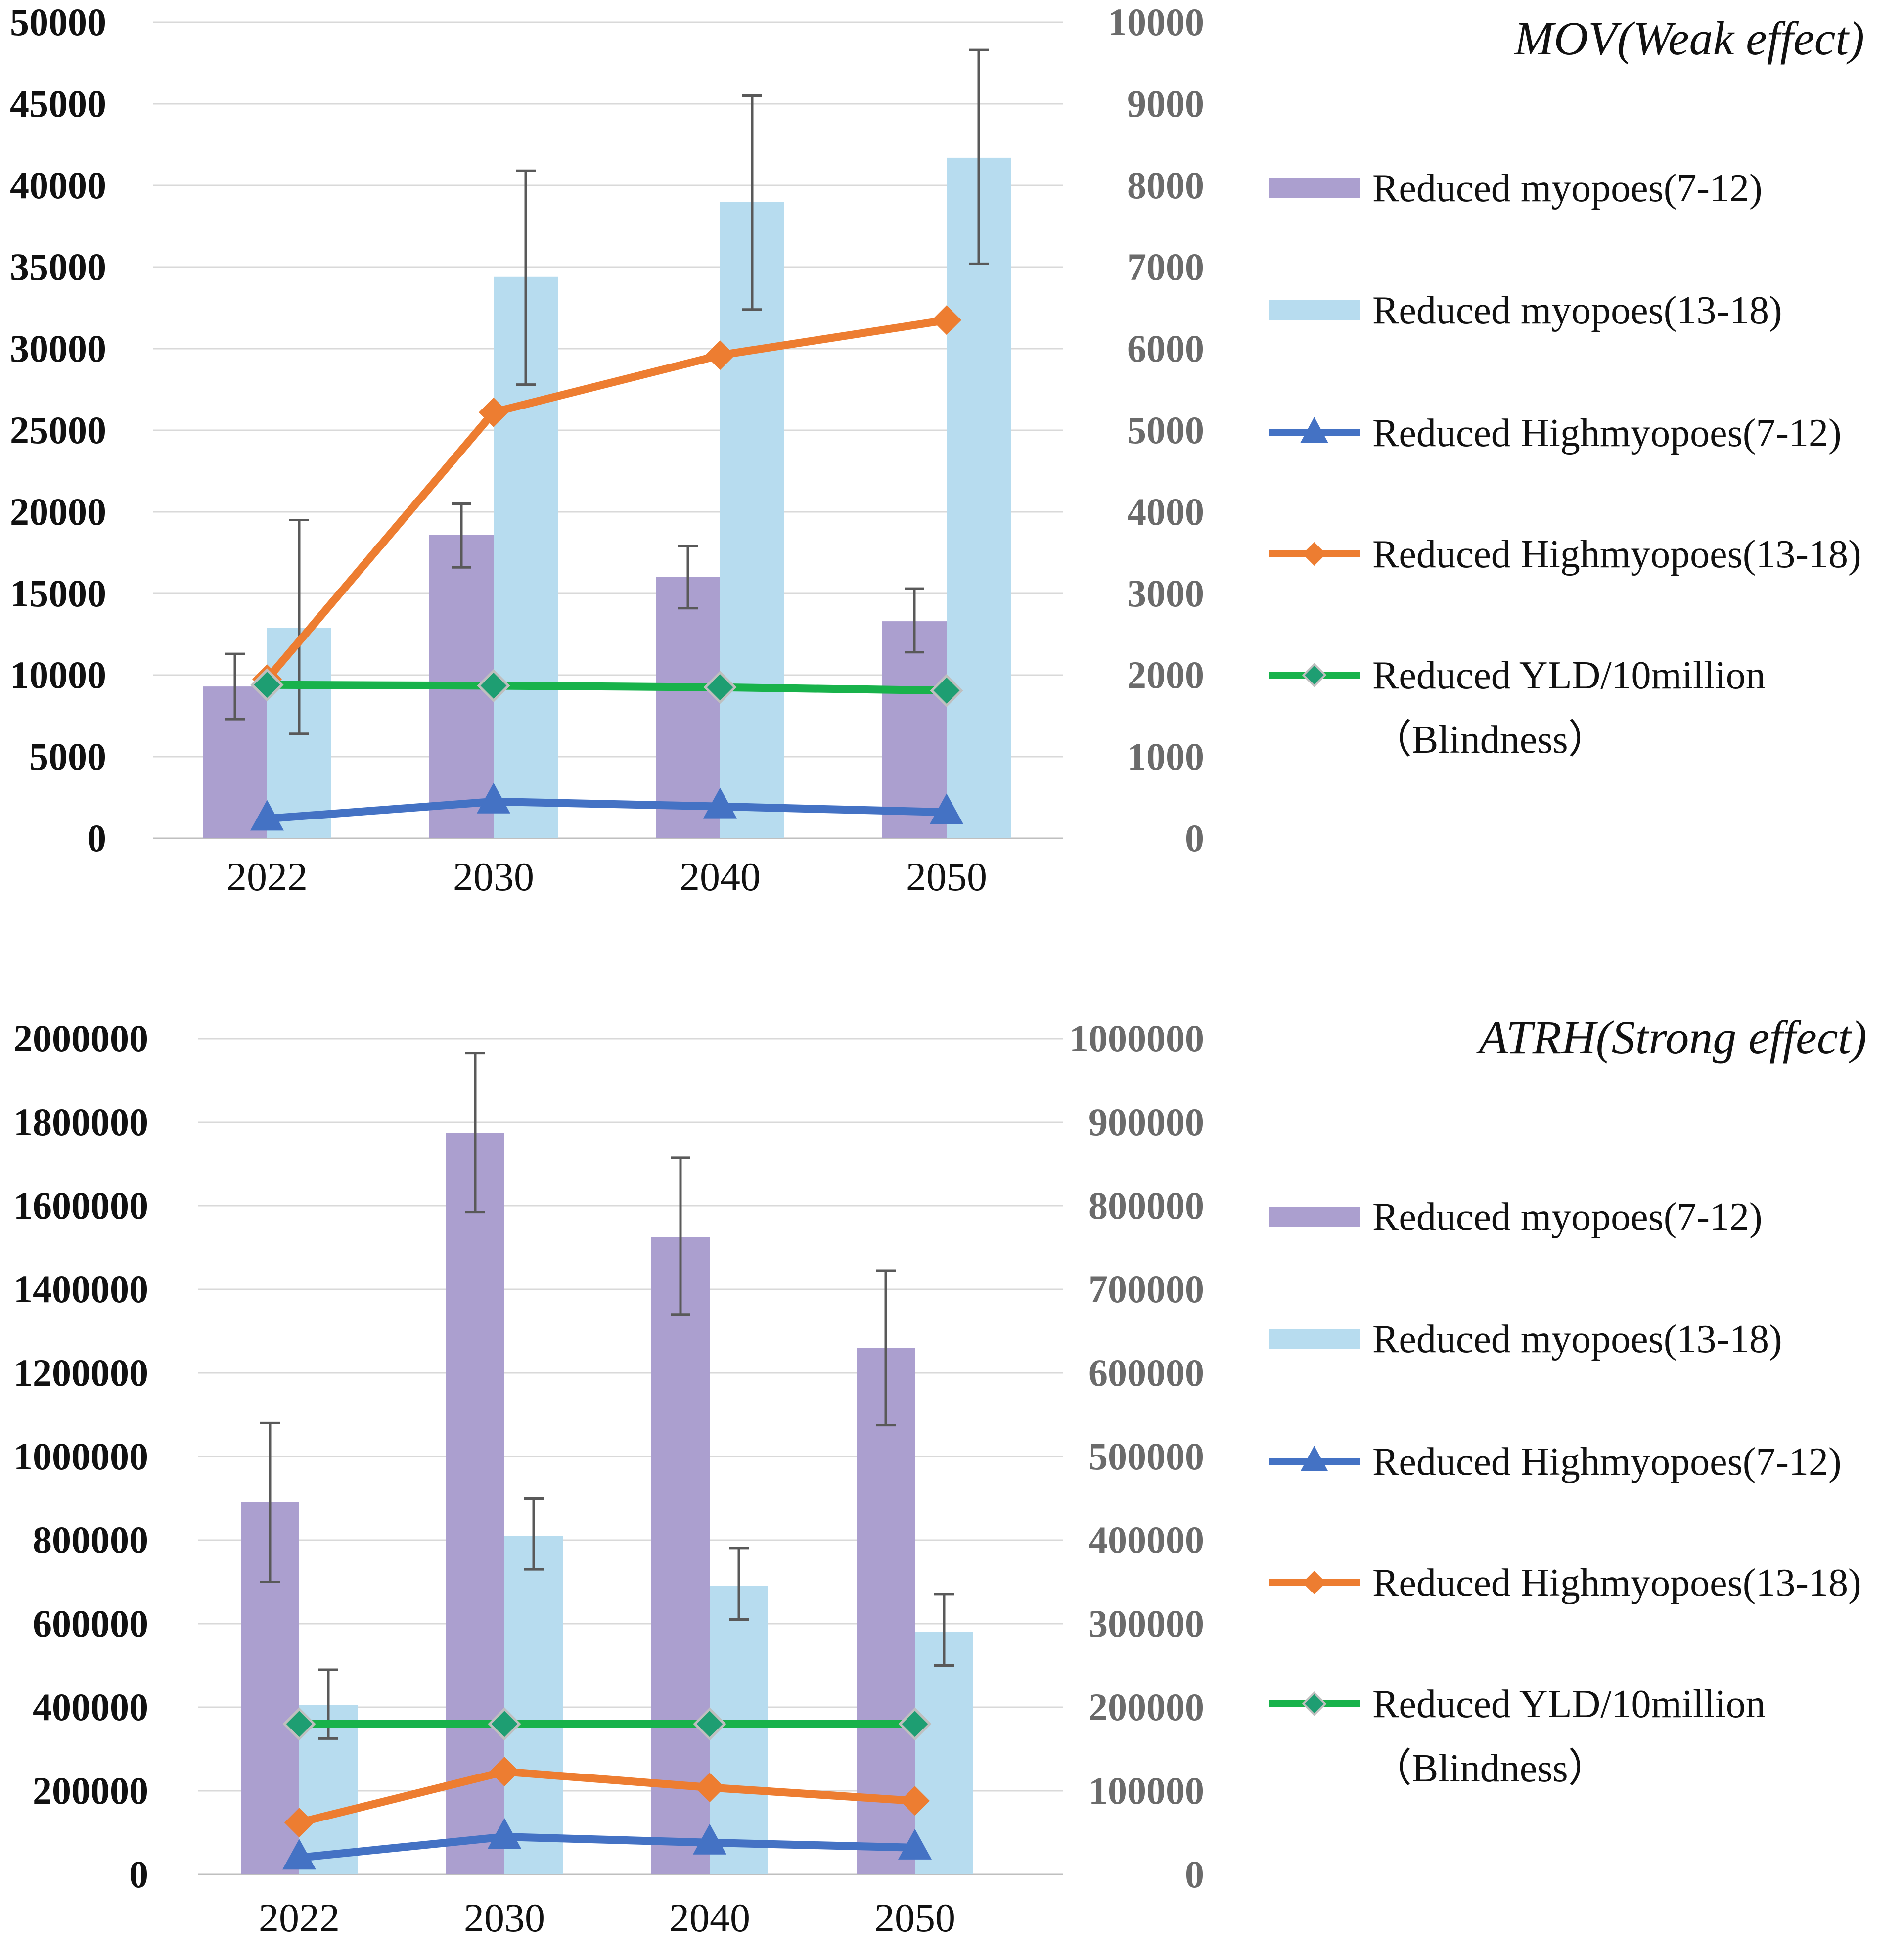 This screenshot has width=1904, height=1956. What do you see at coordinates (1146, 1707) in the screenshot?
I see `right-axis-tick-label: 200000` at bounding box center [1146, 1707].